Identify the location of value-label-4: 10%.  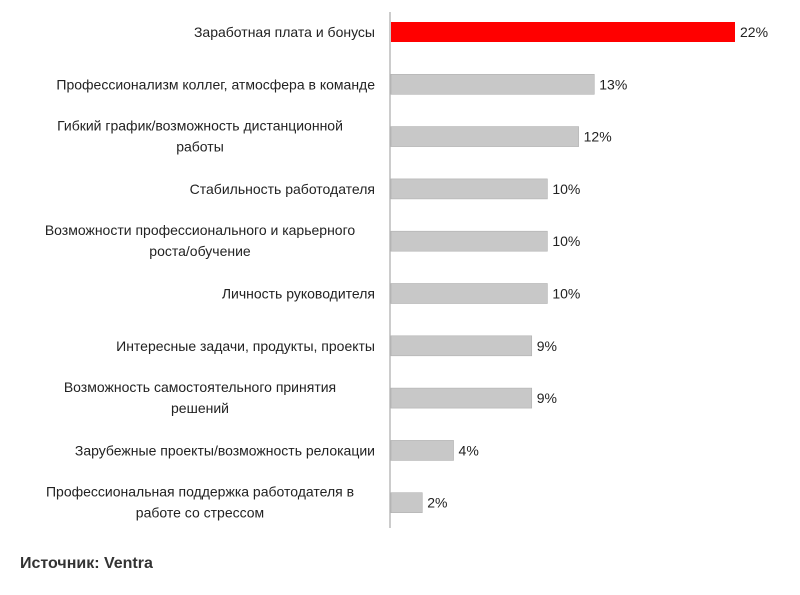
(566, 189).